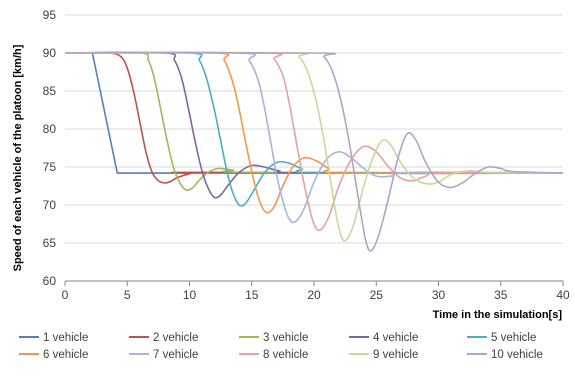 This screenshot has width=574, height=373. Describe the element at coordinates (65, 338) in the screenshot. I see `legend-label: 1 vehicle` at that location.